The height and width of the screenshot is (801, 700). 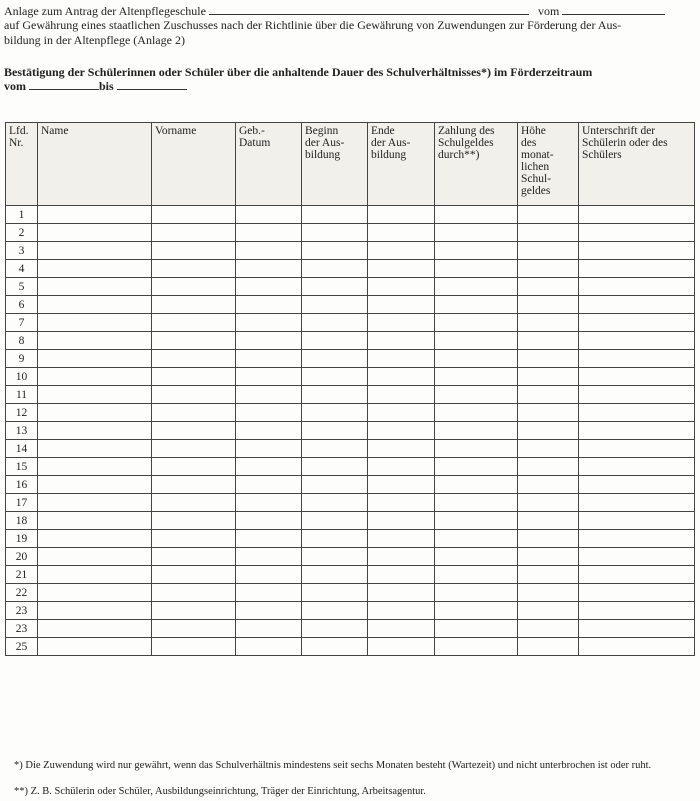 I want to click on application-date-field, so click(x=614, y=9).